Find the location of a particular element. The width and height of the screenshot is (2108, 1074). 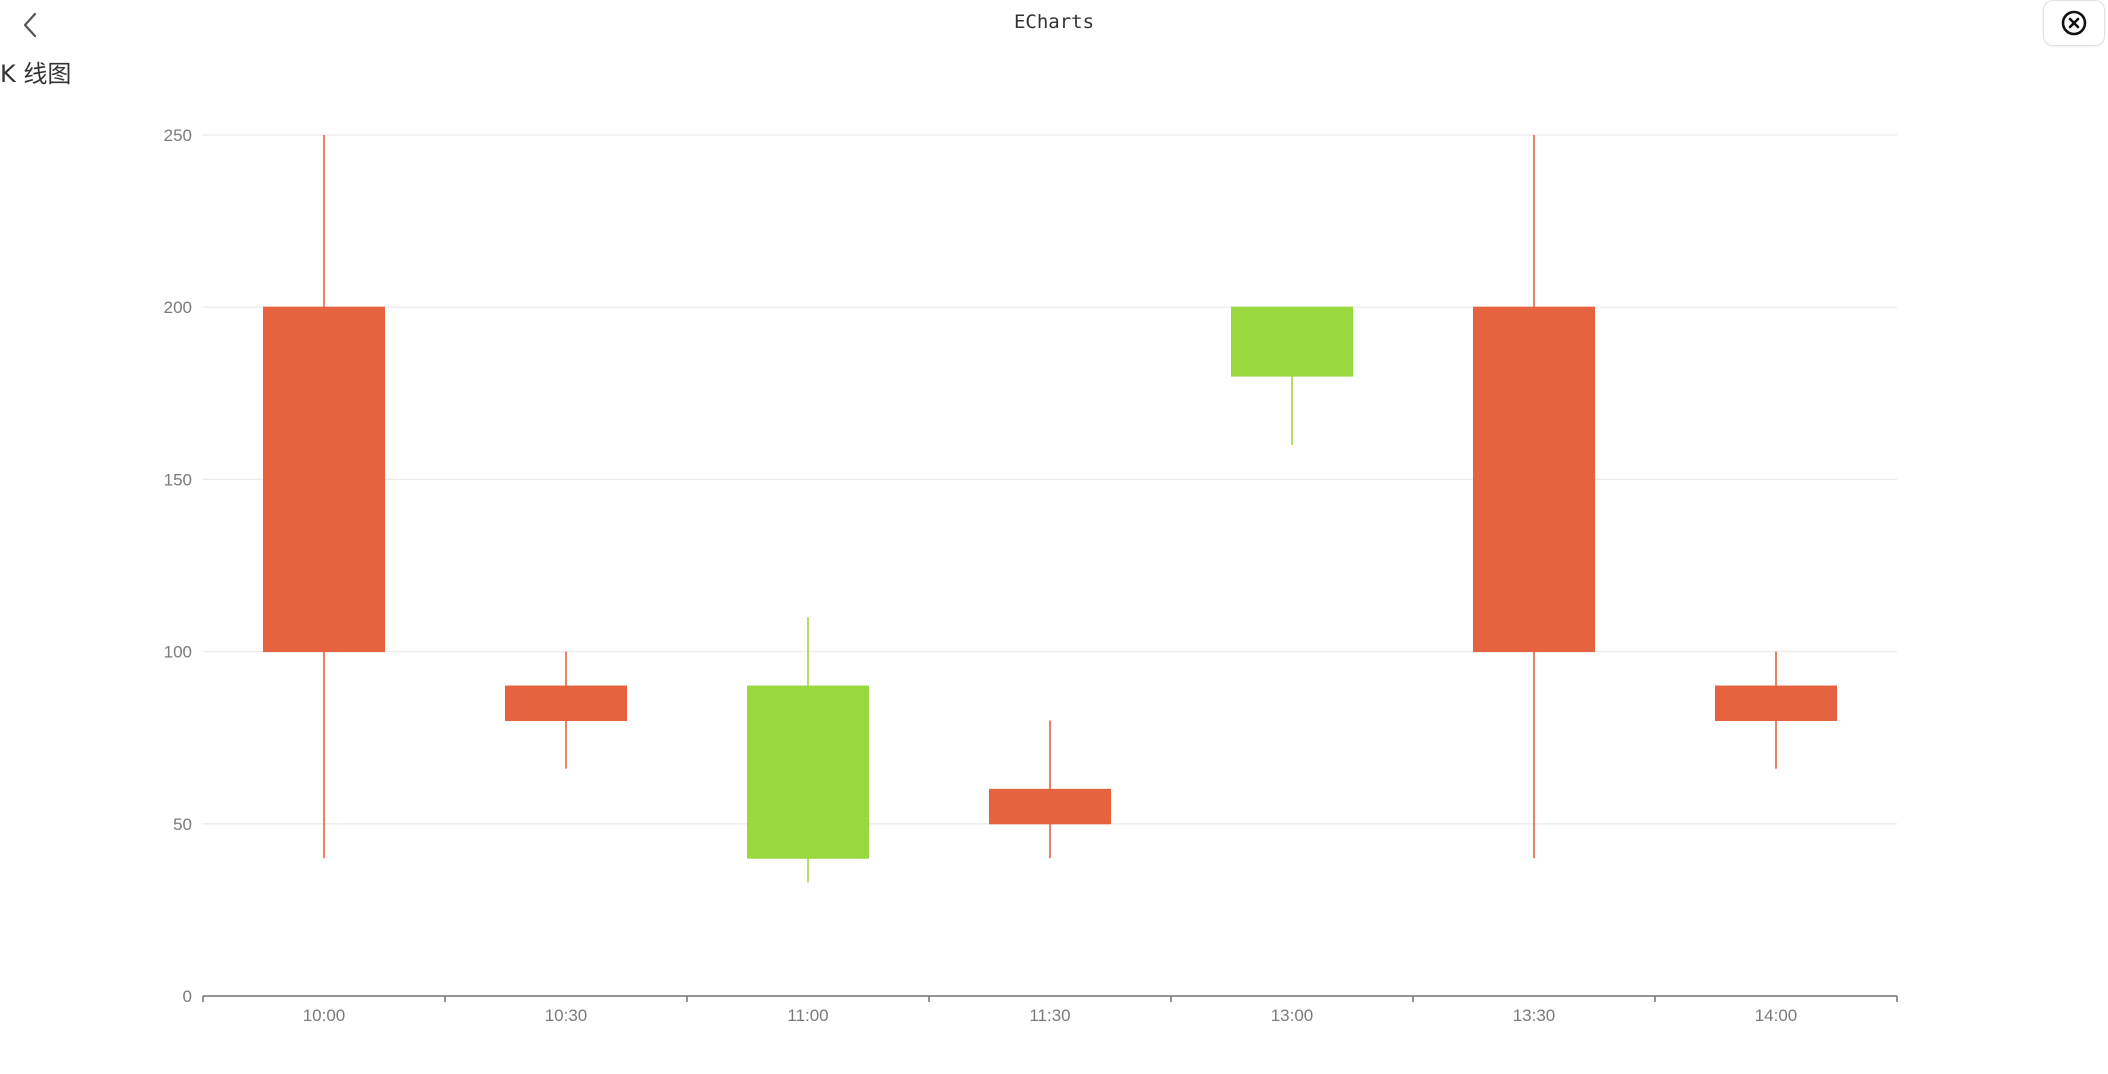

y-tick-label: 0 is located at coordinates (187, 996).